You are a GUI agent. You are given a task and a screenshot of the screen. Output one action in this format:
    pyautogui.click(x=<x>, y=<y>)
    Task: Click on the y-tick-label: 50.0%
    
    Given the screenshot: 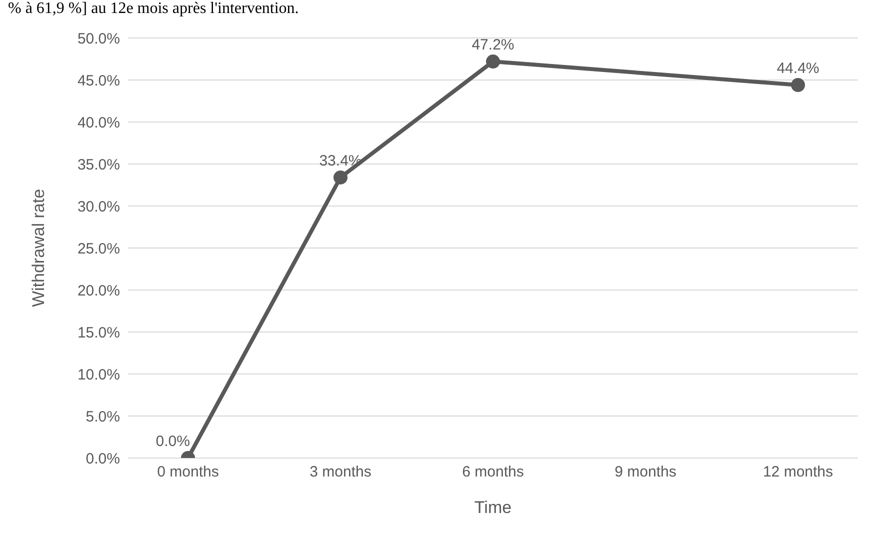 What is the action you would take?
    pyautogui.click(x=98, y=39)
    